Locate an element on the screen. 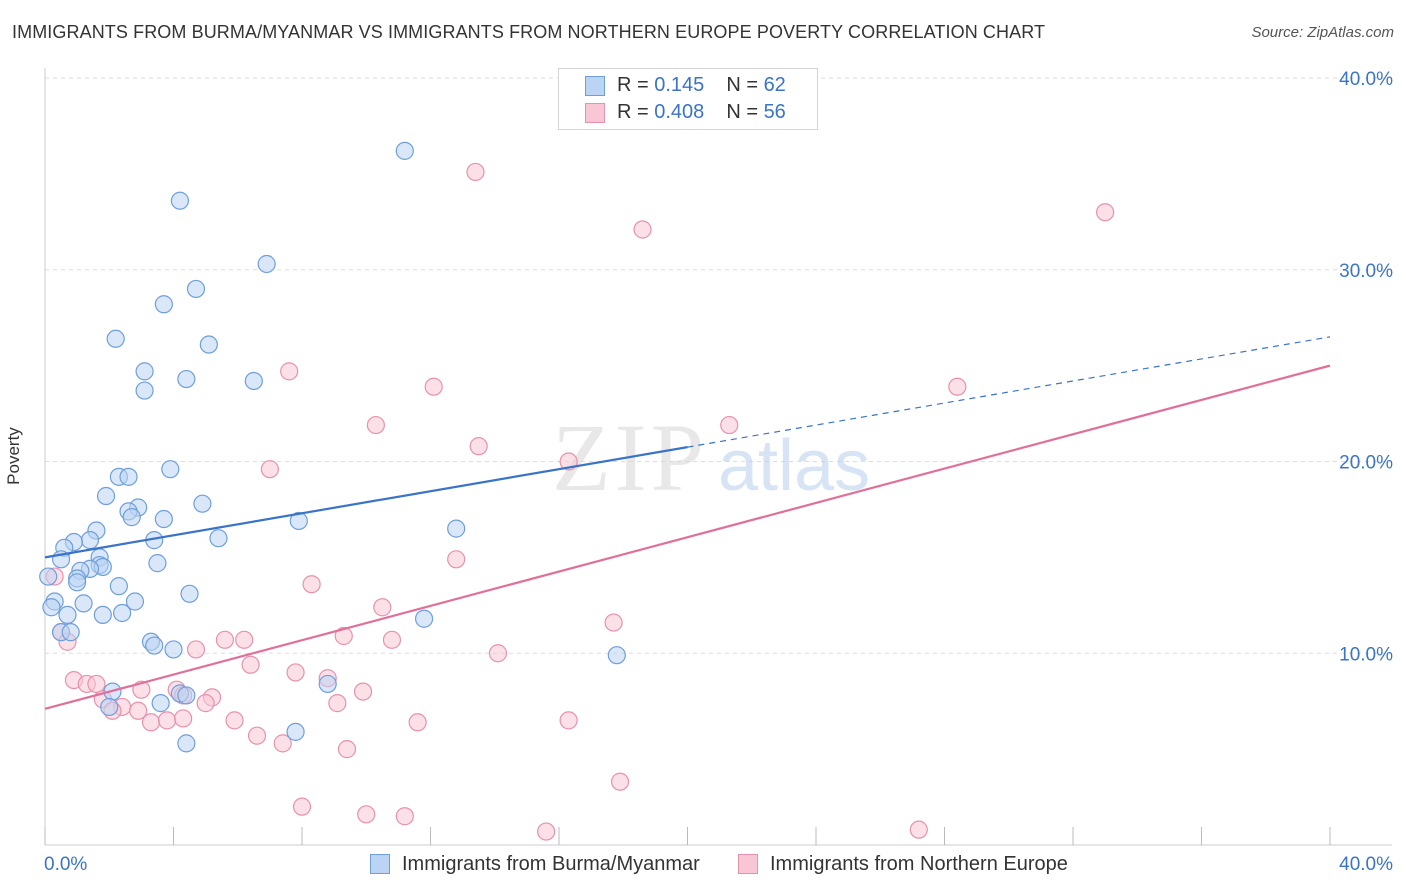  bottom-legend-swatch-blue is located at coordinates (380, 864).